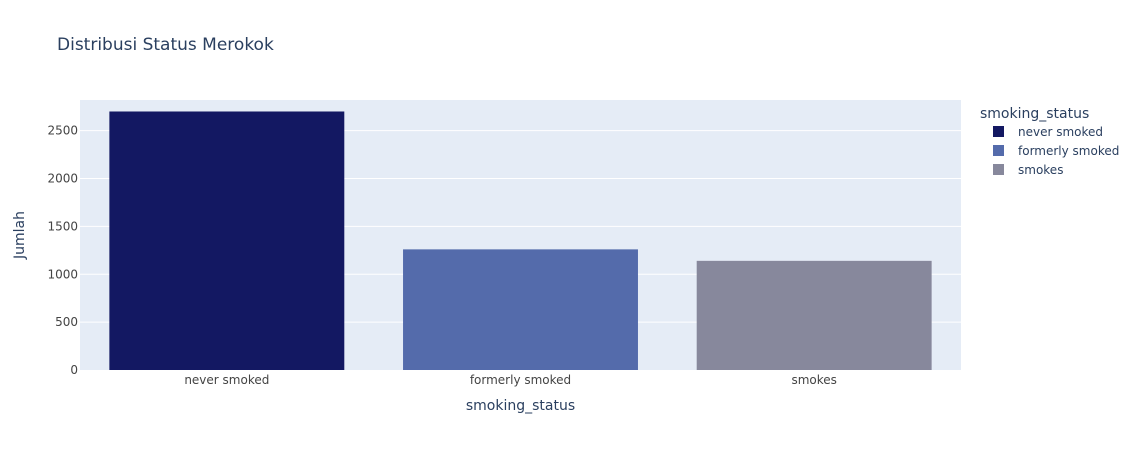 The width and height of the screenshot is (1138, 454). I want to click on y-axis-label: Jumlah, so click(20, 235).